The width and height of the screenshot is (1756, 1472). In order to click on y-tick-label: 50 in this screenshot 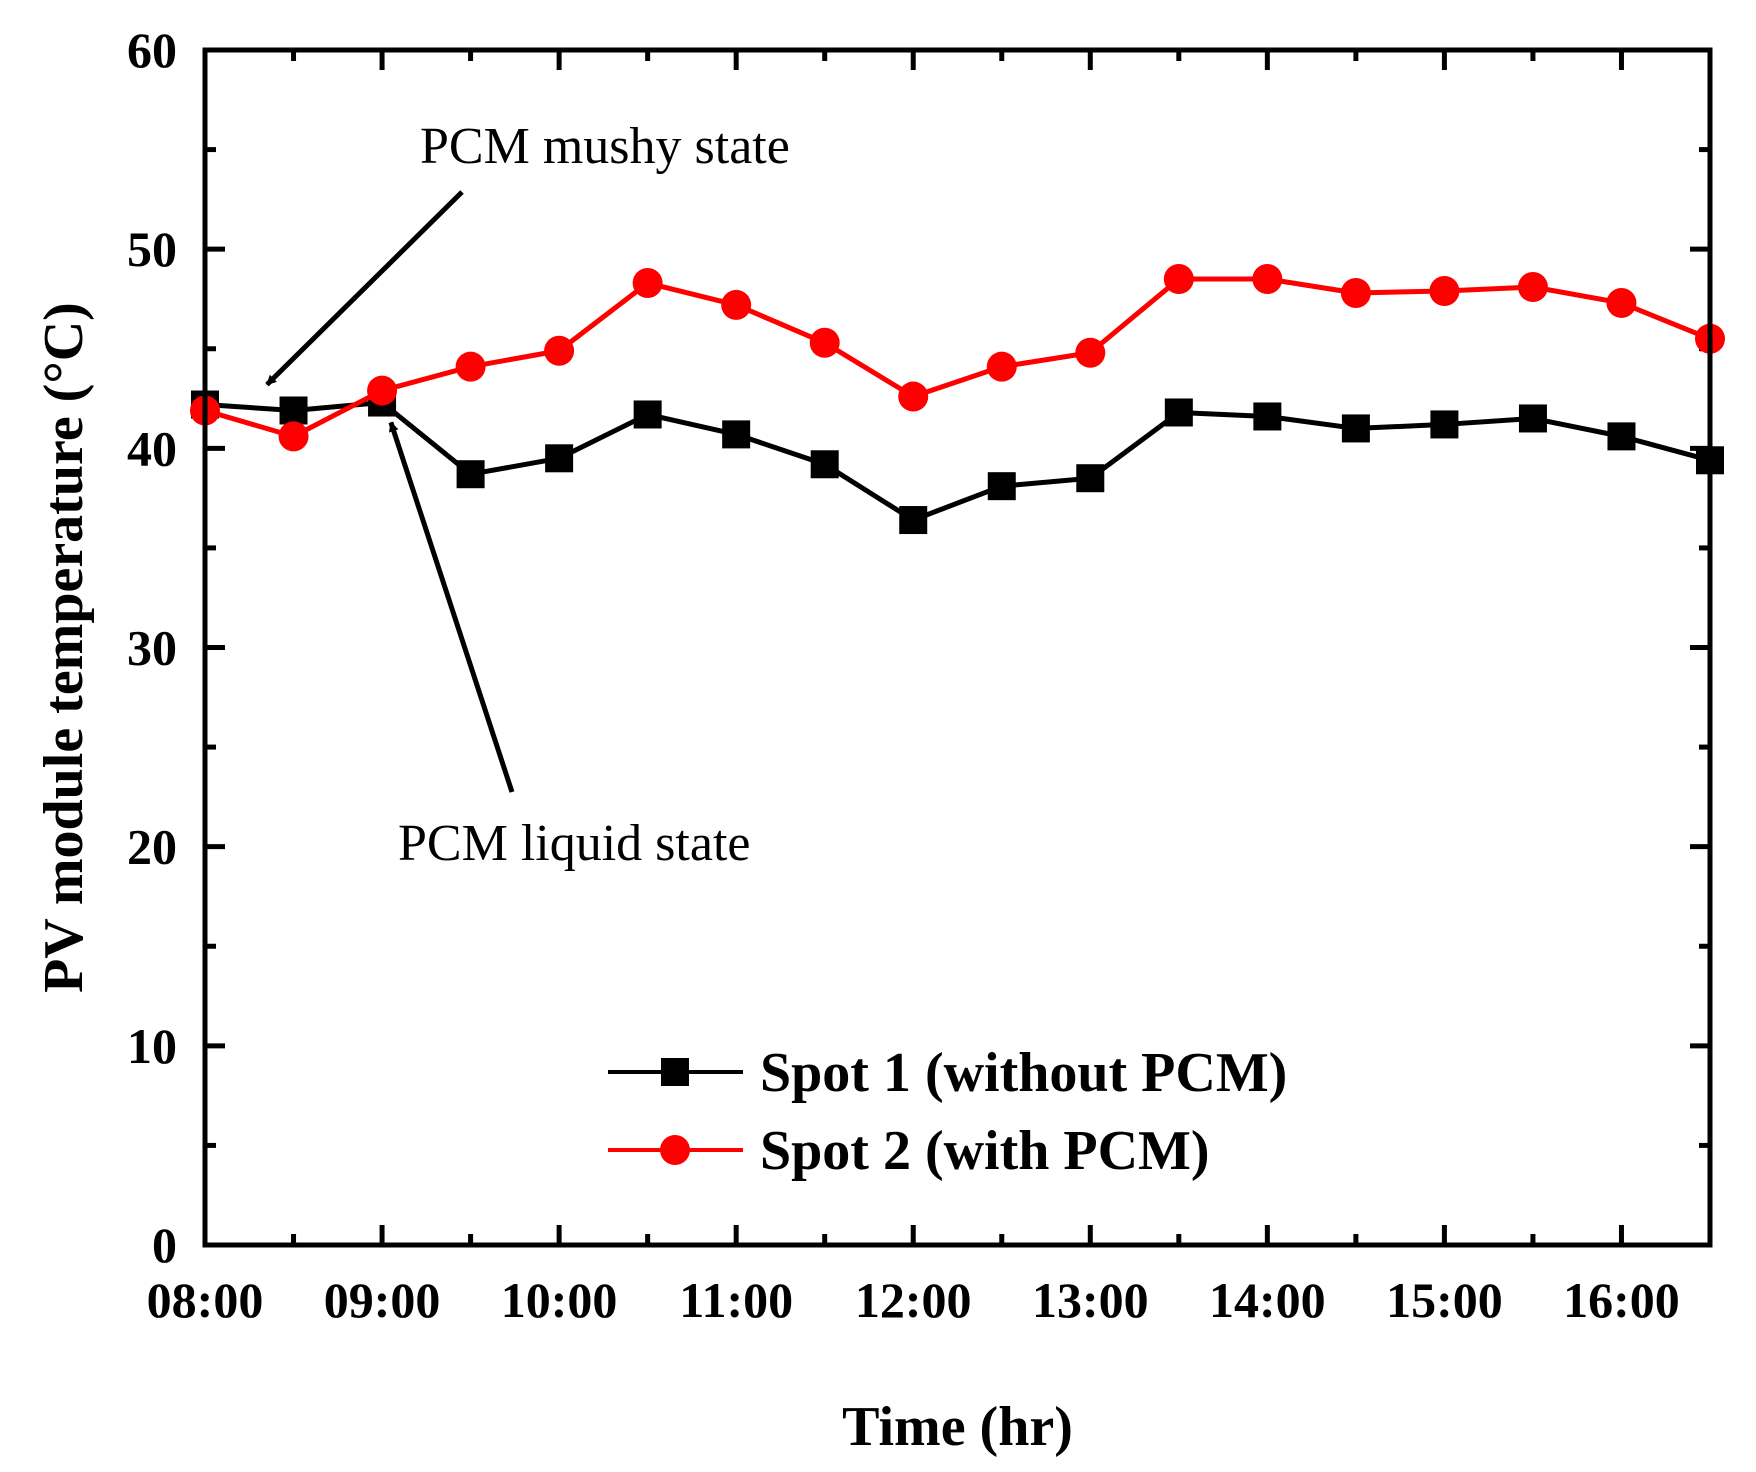, I will do `click(152, 249)`.